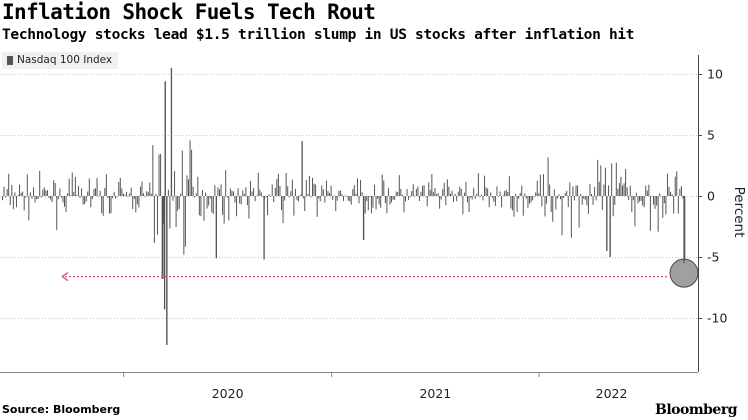 The height and width of the screenshot is (420, 748). What do you see at coordinates (228, 393) in the screenshot?
I see `x-tick-label: 2020` at bounding box center [228, 393].